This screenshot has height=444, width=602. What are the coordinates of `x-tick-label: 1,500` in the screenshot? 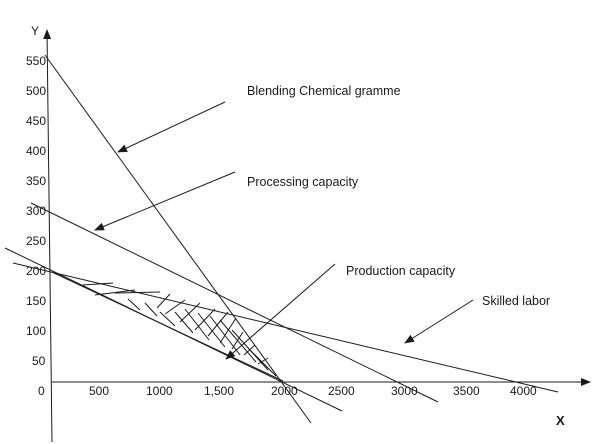 It's located at (219, 391).